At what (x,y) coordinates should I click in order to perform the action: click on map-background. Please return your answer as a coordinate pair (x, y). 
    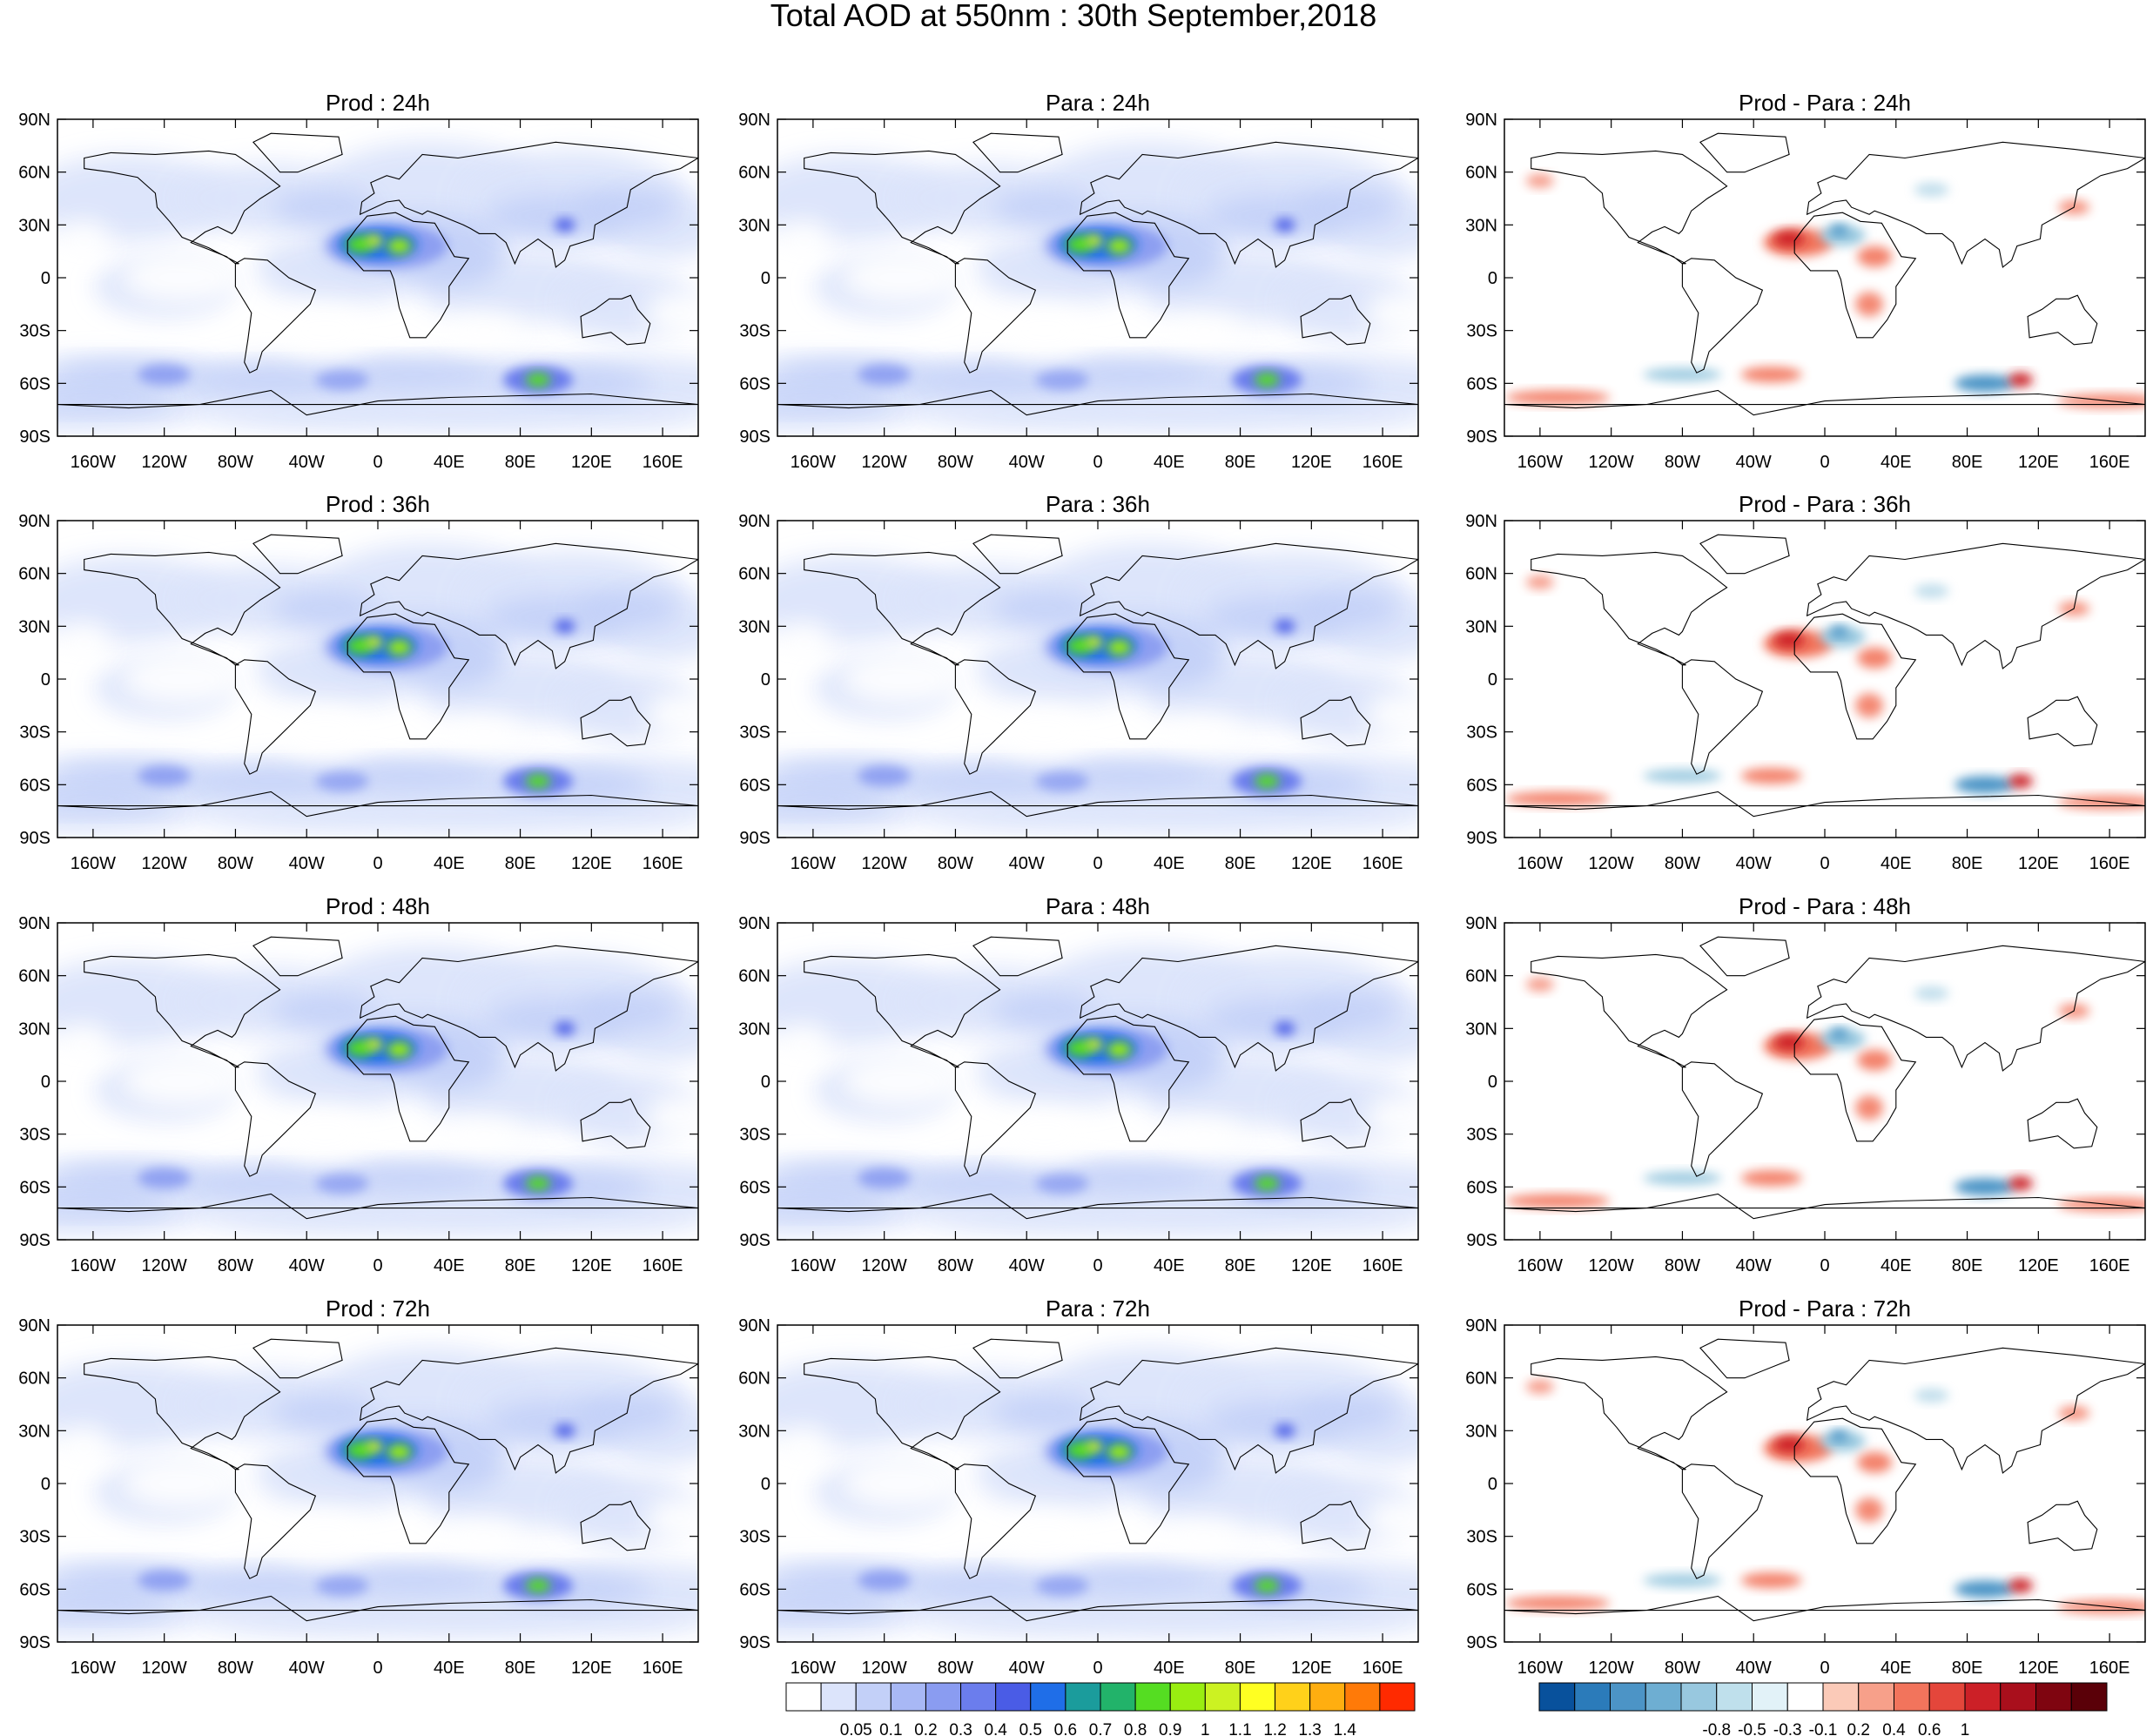
    Looking at the image, I should click on (1824, 1081).